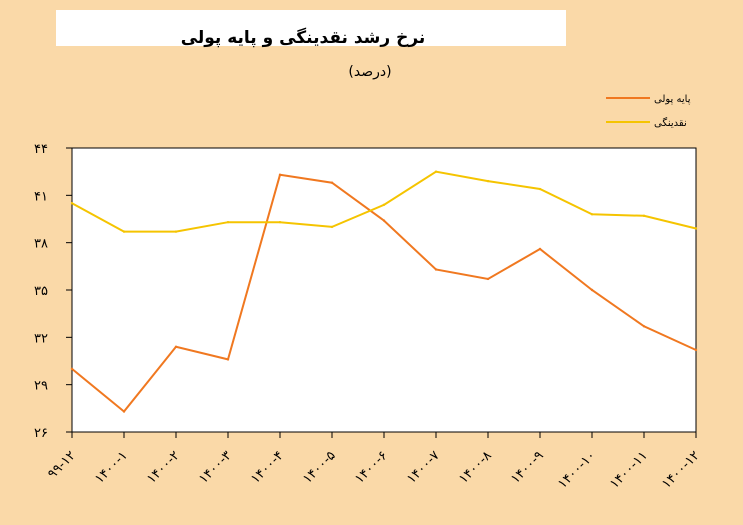  Describe the element at coordinates (303, 37) in the screenshot. I see `chart-title: نرخ رشد نقدینگی و پایه پولی` at that location.